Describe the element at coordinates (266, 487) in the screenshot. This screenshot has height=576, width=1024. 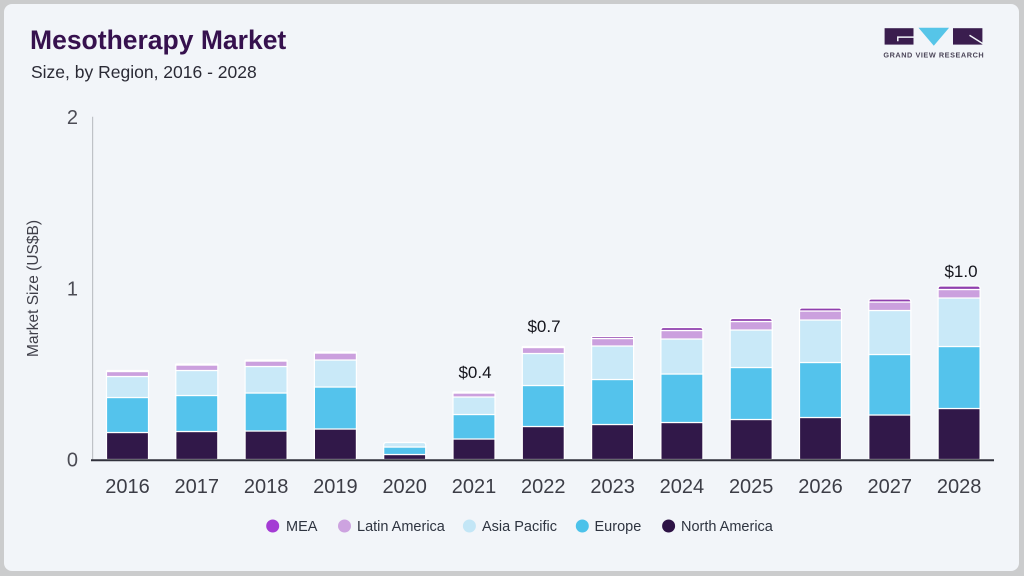
I see `svg-text: 2018` at that location.